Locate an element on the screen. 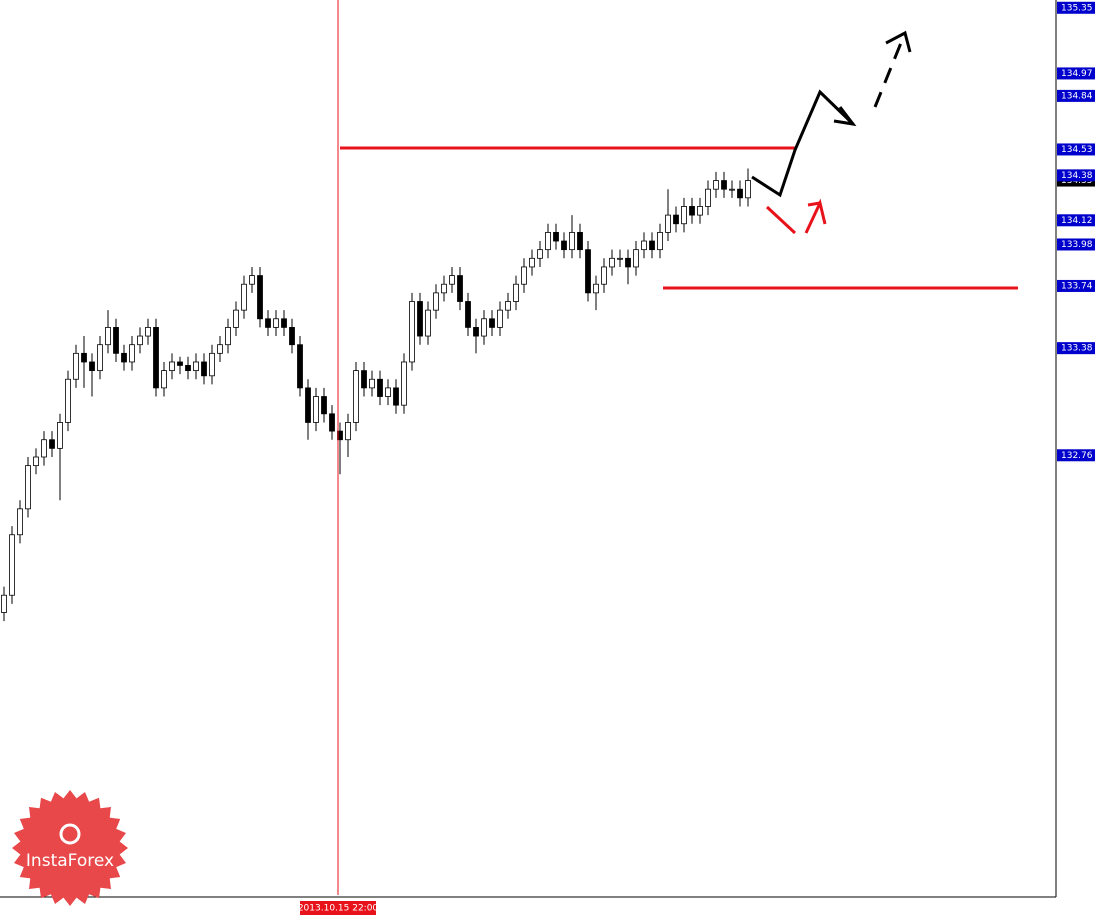 The height and width of the screenshot is (919, 1099). forecast-arrow is located at coordinates (803, 143).